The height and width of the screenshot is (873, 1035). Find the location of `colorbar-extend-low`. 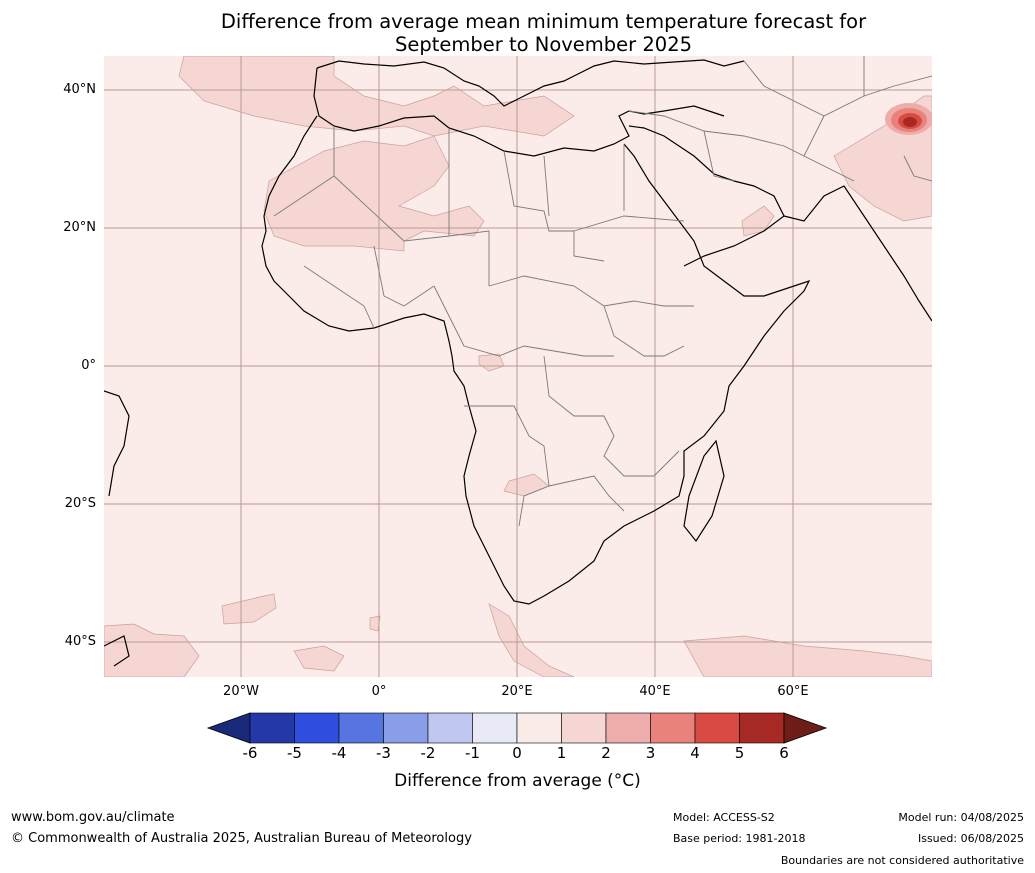

colorbar-extend-low is located at coordinates (228, 728).